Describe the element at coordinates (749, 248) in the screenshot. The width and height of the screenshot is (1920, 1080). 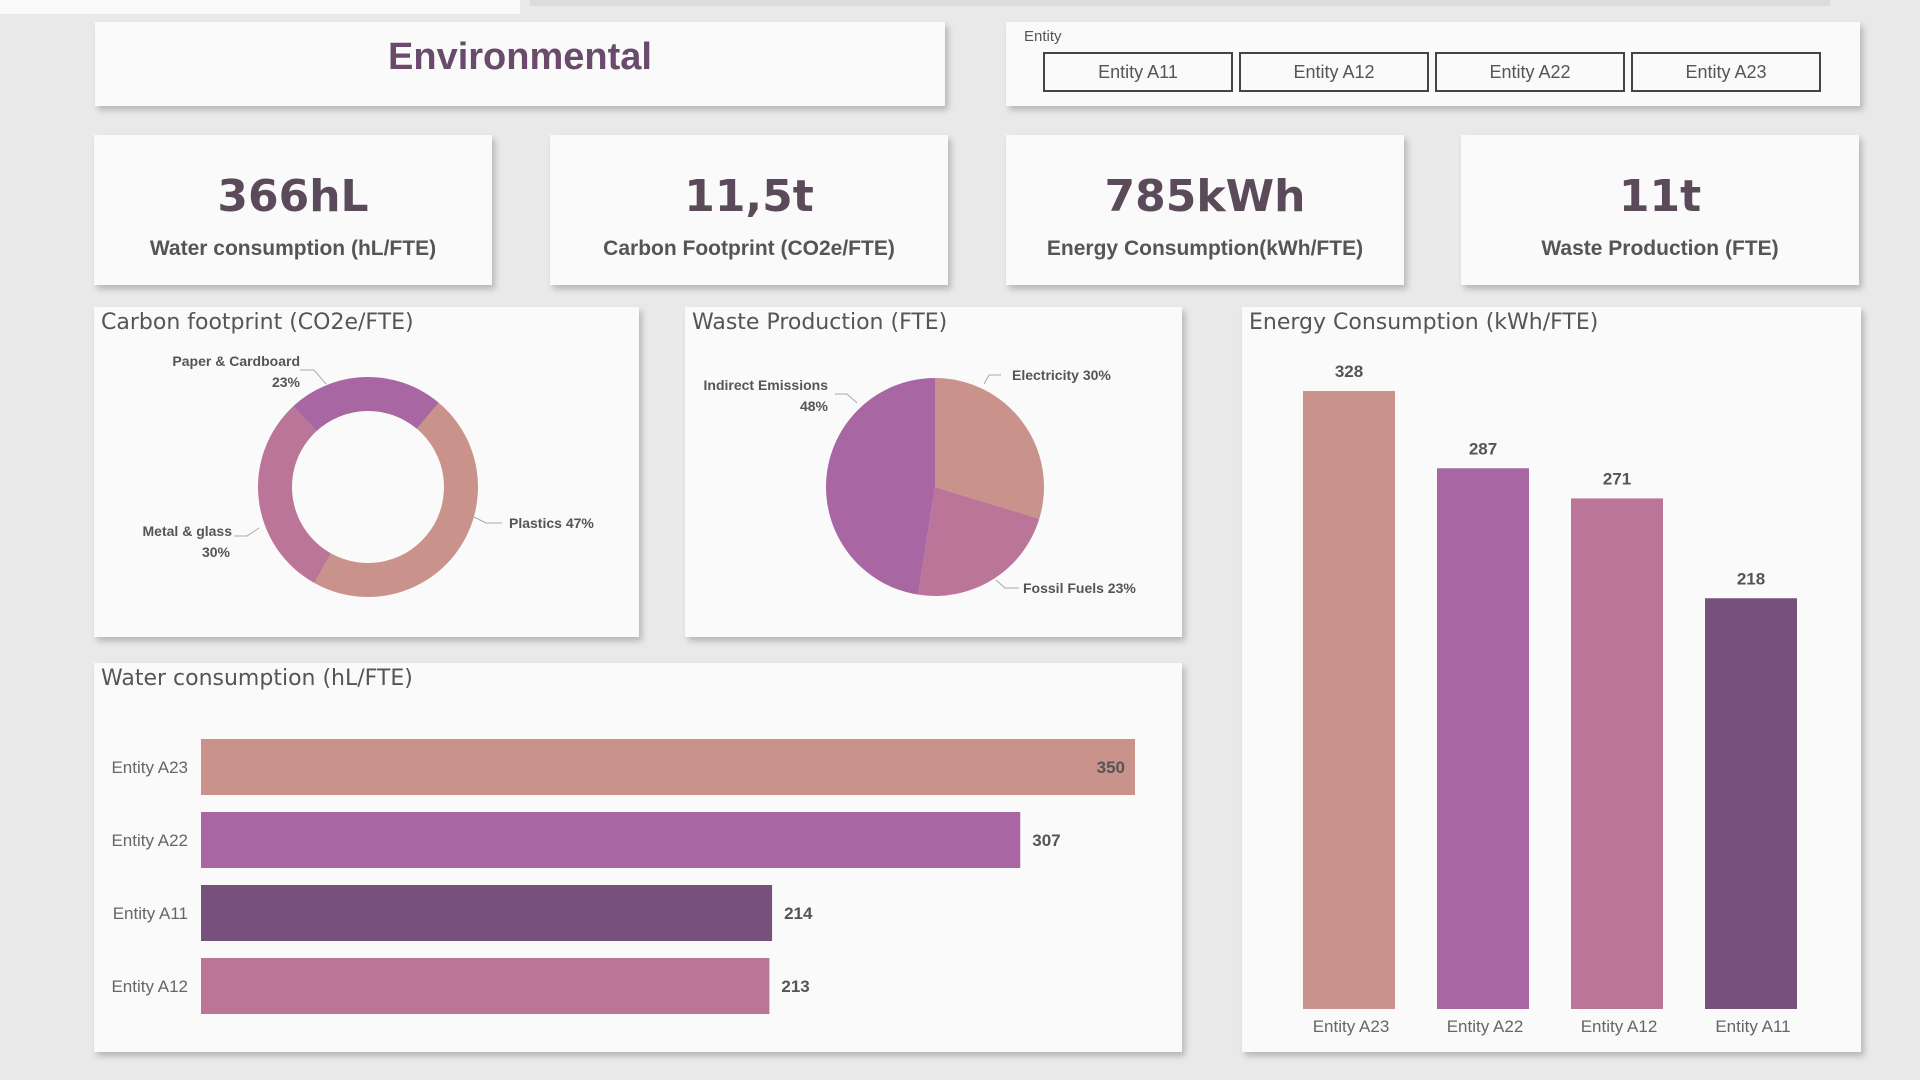
I see `kpi-label: Carbon Footprint (CO2e/FTE)` at that location.